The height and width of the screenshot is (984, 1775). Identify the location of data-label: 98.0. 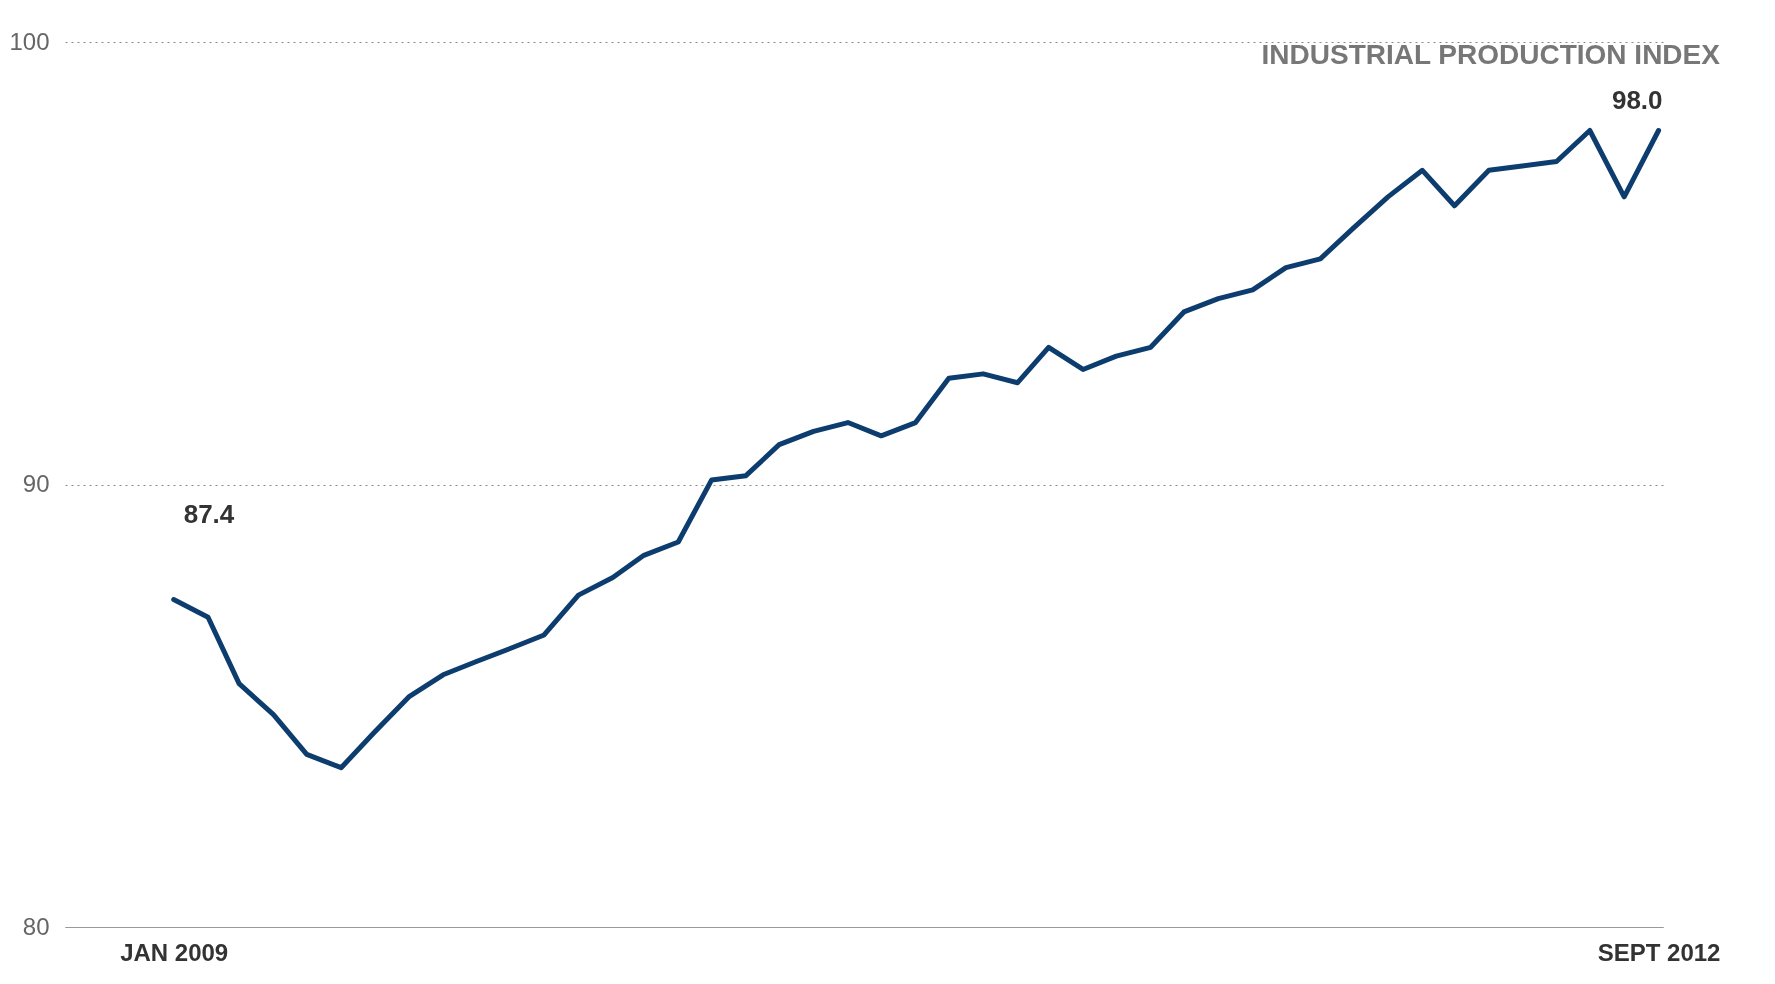
(1637, 99).